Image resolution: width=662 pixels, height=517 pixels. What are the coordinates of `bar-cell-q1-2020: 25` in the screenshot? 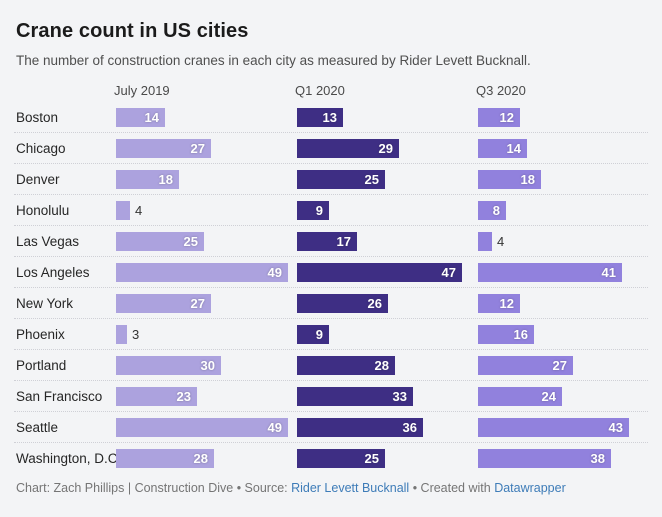 It's located at (387, 179).